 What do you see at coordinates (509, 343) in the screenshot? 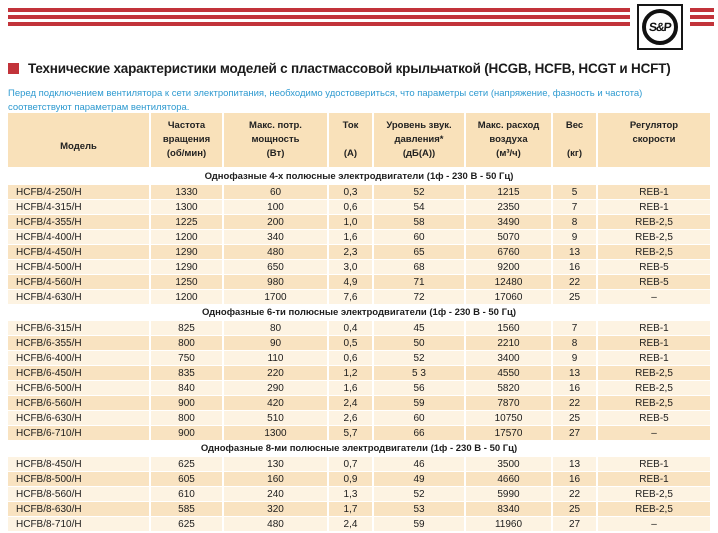
I see `value-cell: 2210` at bounding box center [509, 343].